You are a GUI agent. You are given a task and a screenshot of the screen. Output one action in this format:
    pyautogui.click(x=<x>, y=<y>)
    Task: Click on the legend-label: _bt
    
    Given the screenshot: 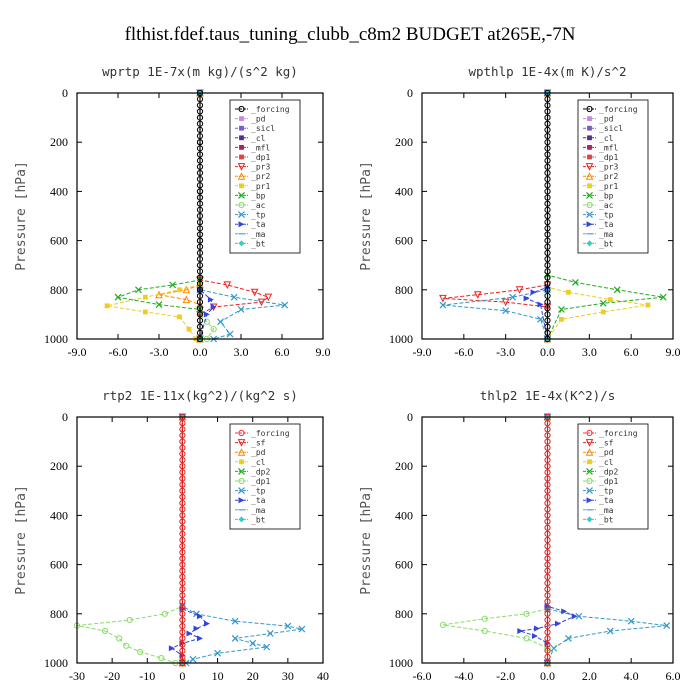 What is the action you would take?
    pyautogui.click(x=258, y=519)
    